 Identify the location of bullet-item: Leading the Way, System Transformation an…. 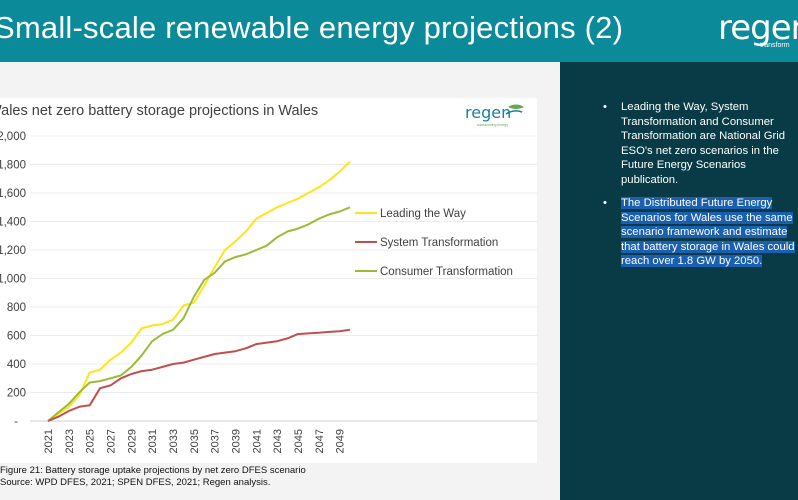
(700, 143).